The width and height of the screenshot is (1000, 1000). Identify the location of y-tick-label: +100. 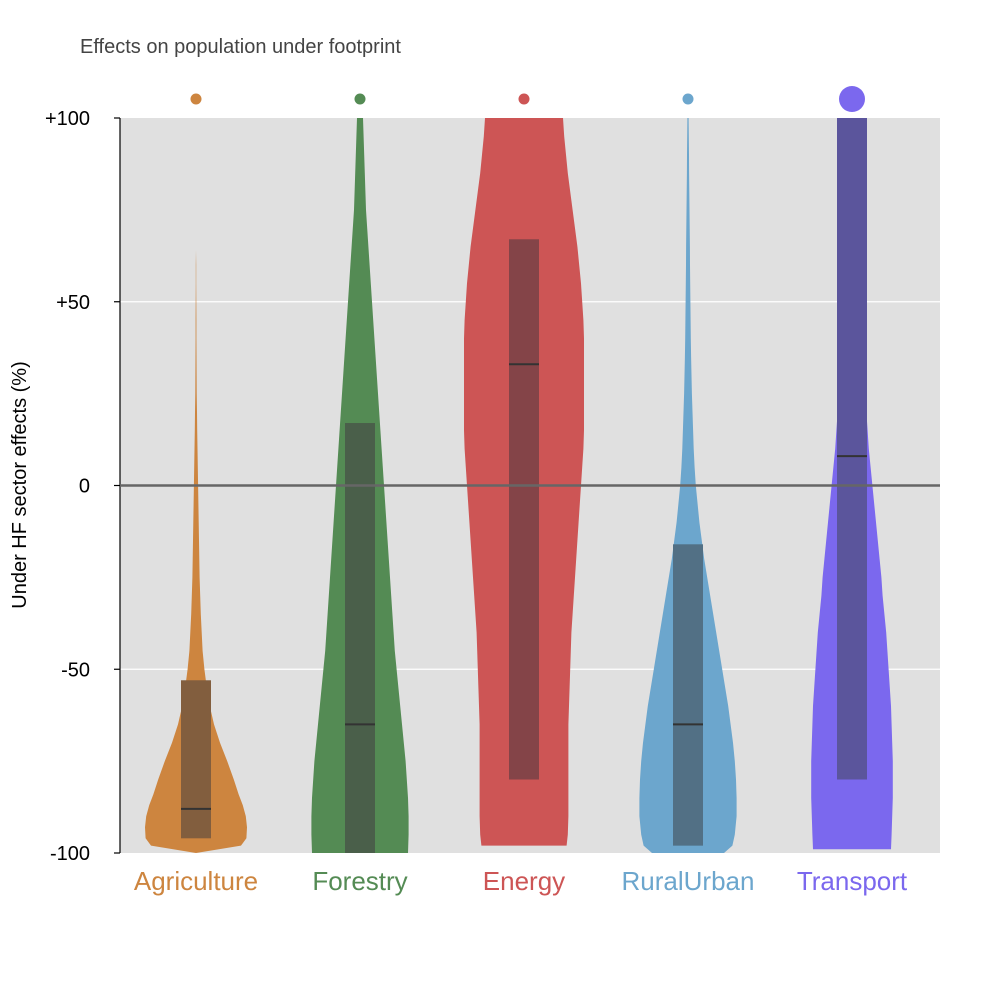
(67, 119).